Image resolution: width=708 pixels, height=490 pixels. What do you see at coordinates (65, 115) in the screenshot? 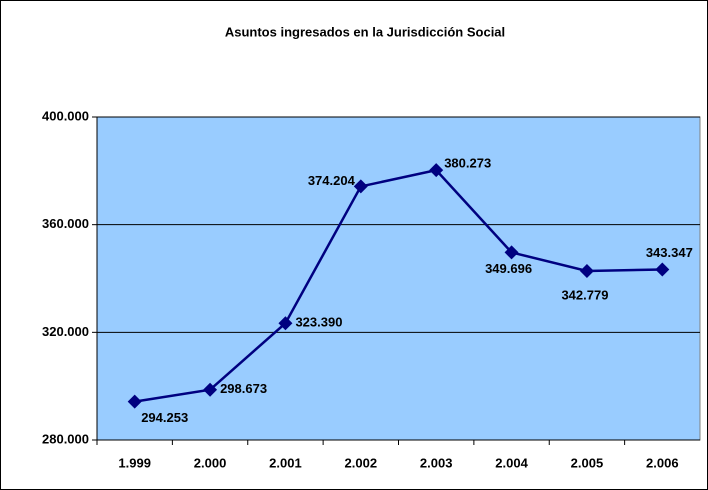
I see `y-tick-label: 400.000` at bounding box center [65, 115].